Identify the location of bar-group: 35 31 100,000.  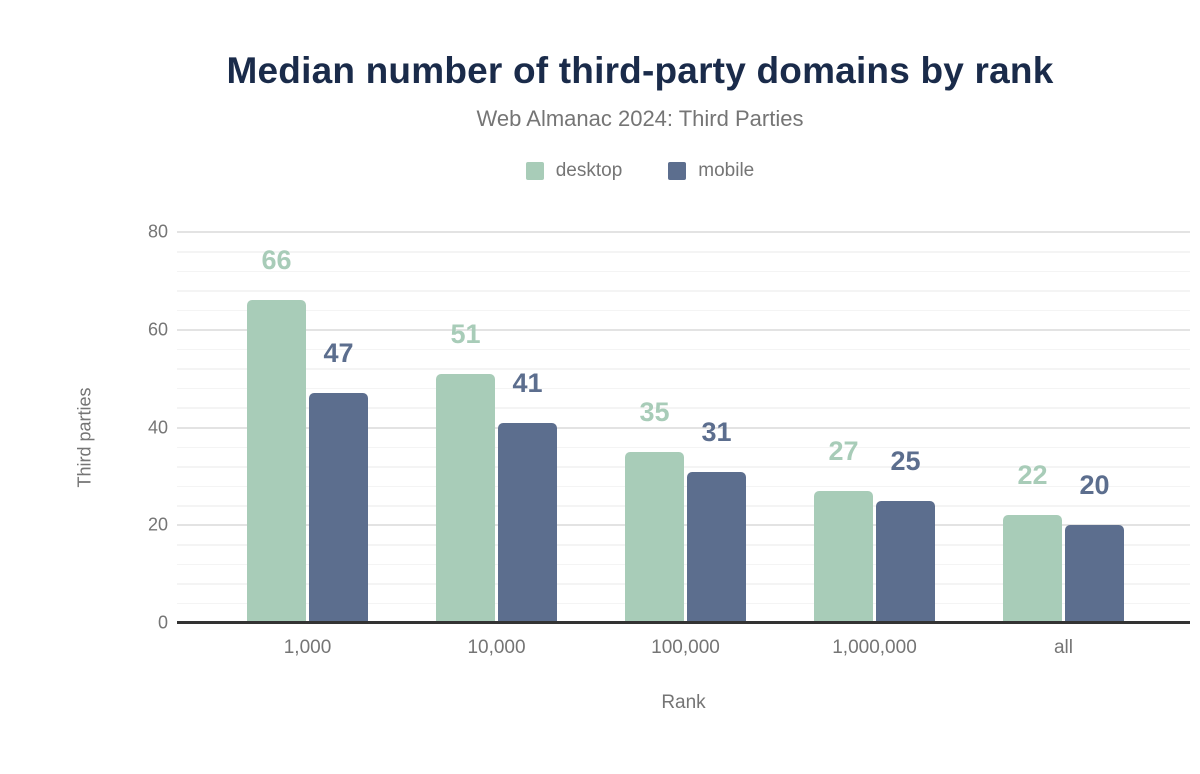
(685, 445).